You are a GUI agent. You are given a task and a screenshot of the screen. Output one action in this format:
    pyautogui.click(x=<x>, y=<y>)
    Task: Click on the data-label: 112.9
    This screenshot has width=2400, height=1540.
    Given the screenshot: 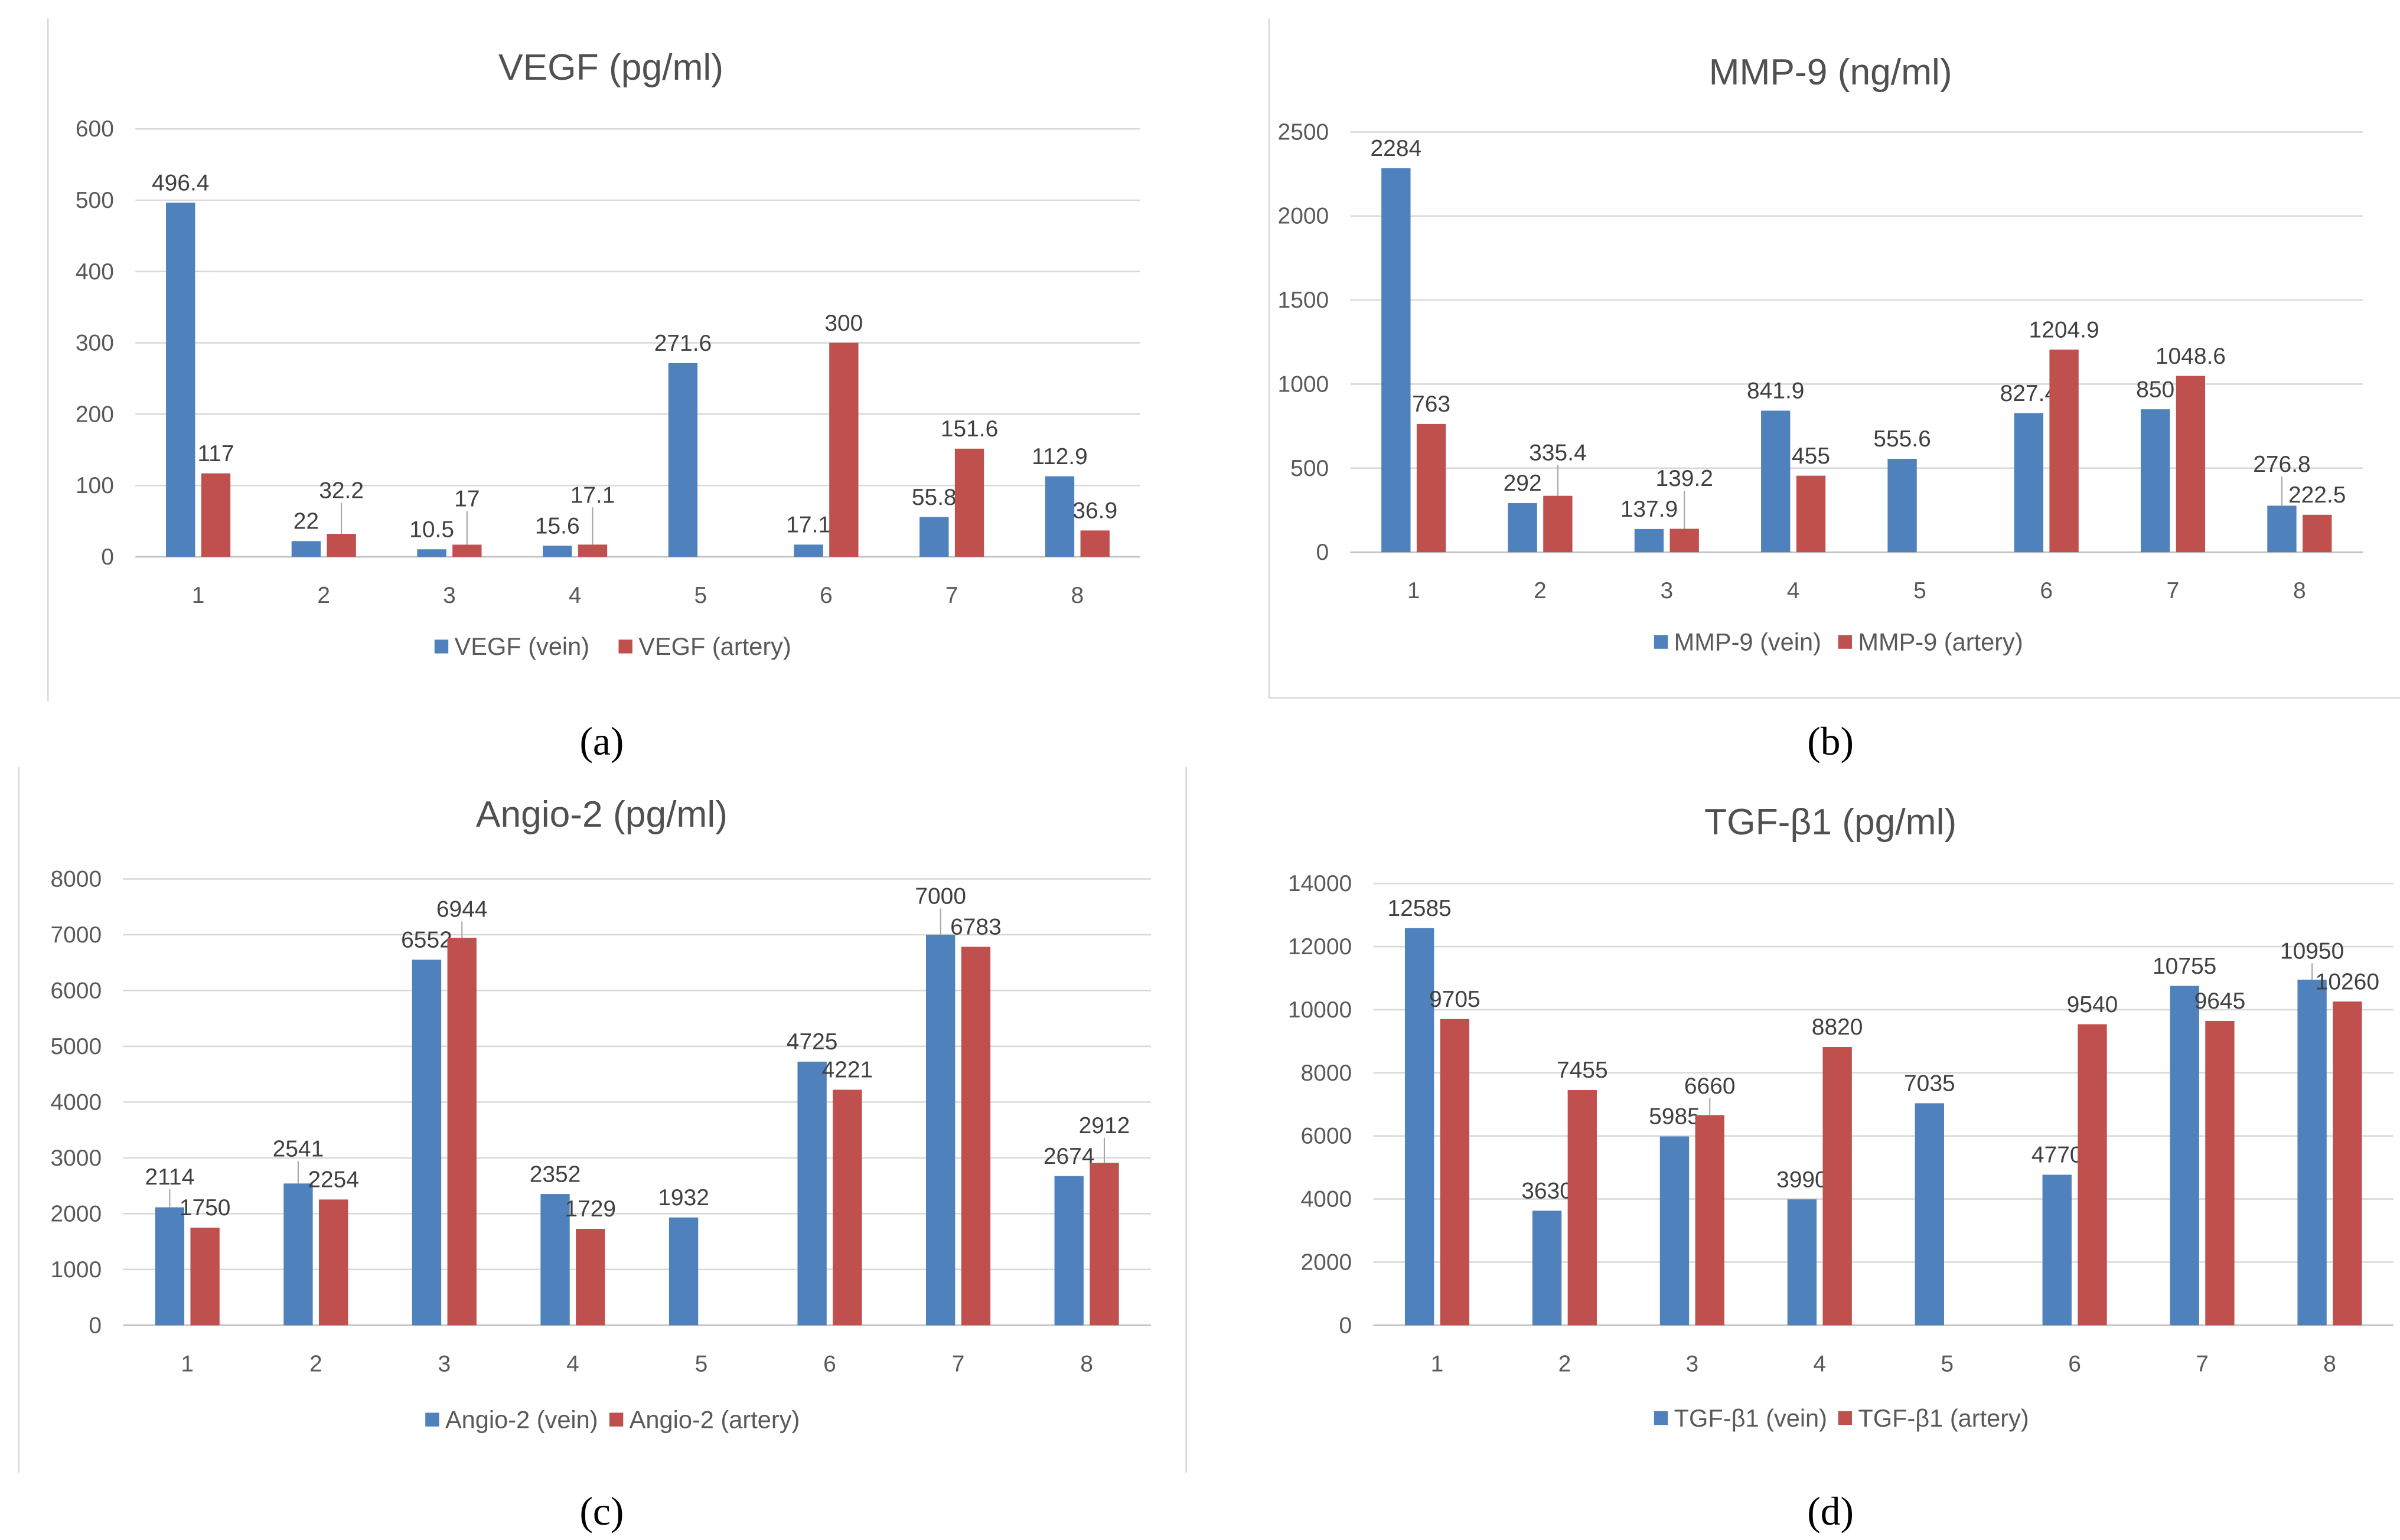 What is the action you would take?
    pyautogui.click(x=1060, y=456)
    